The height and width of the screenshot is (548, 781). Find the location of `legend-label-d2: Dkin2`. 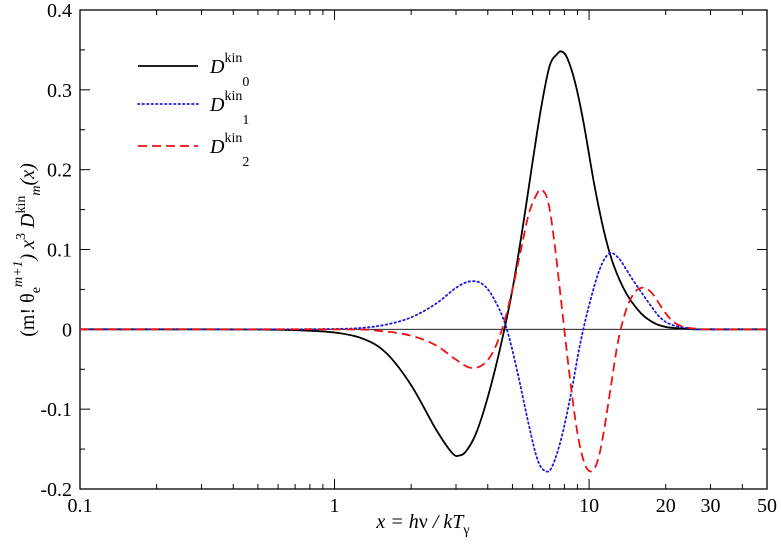

legend-label-d2: Dkin2 is located at coordinates (229, 150).